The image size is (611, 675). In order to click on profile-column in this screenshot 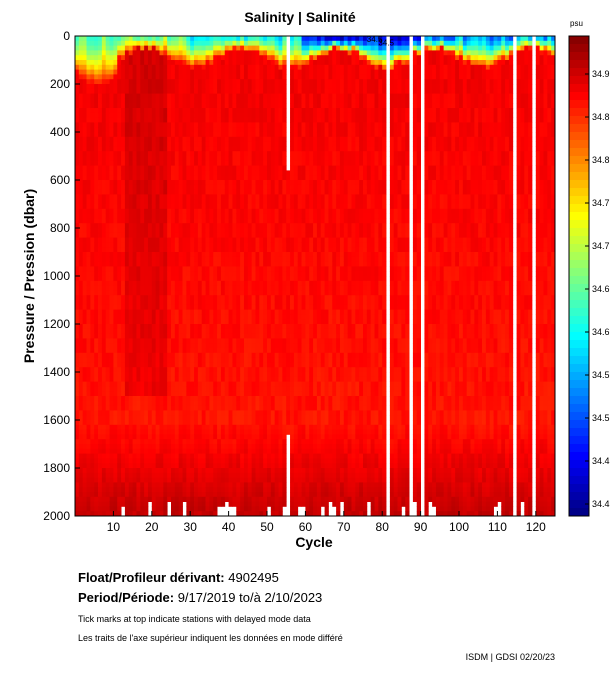, I will do `click(157, 276)`.